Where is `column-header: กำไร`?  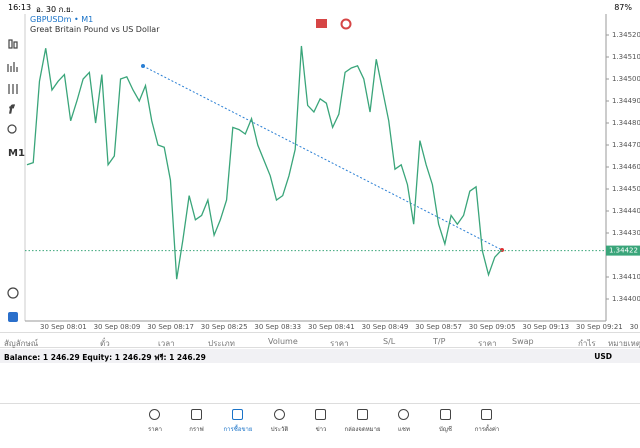 column-header: กำไร is located at coordinates (587, 343).